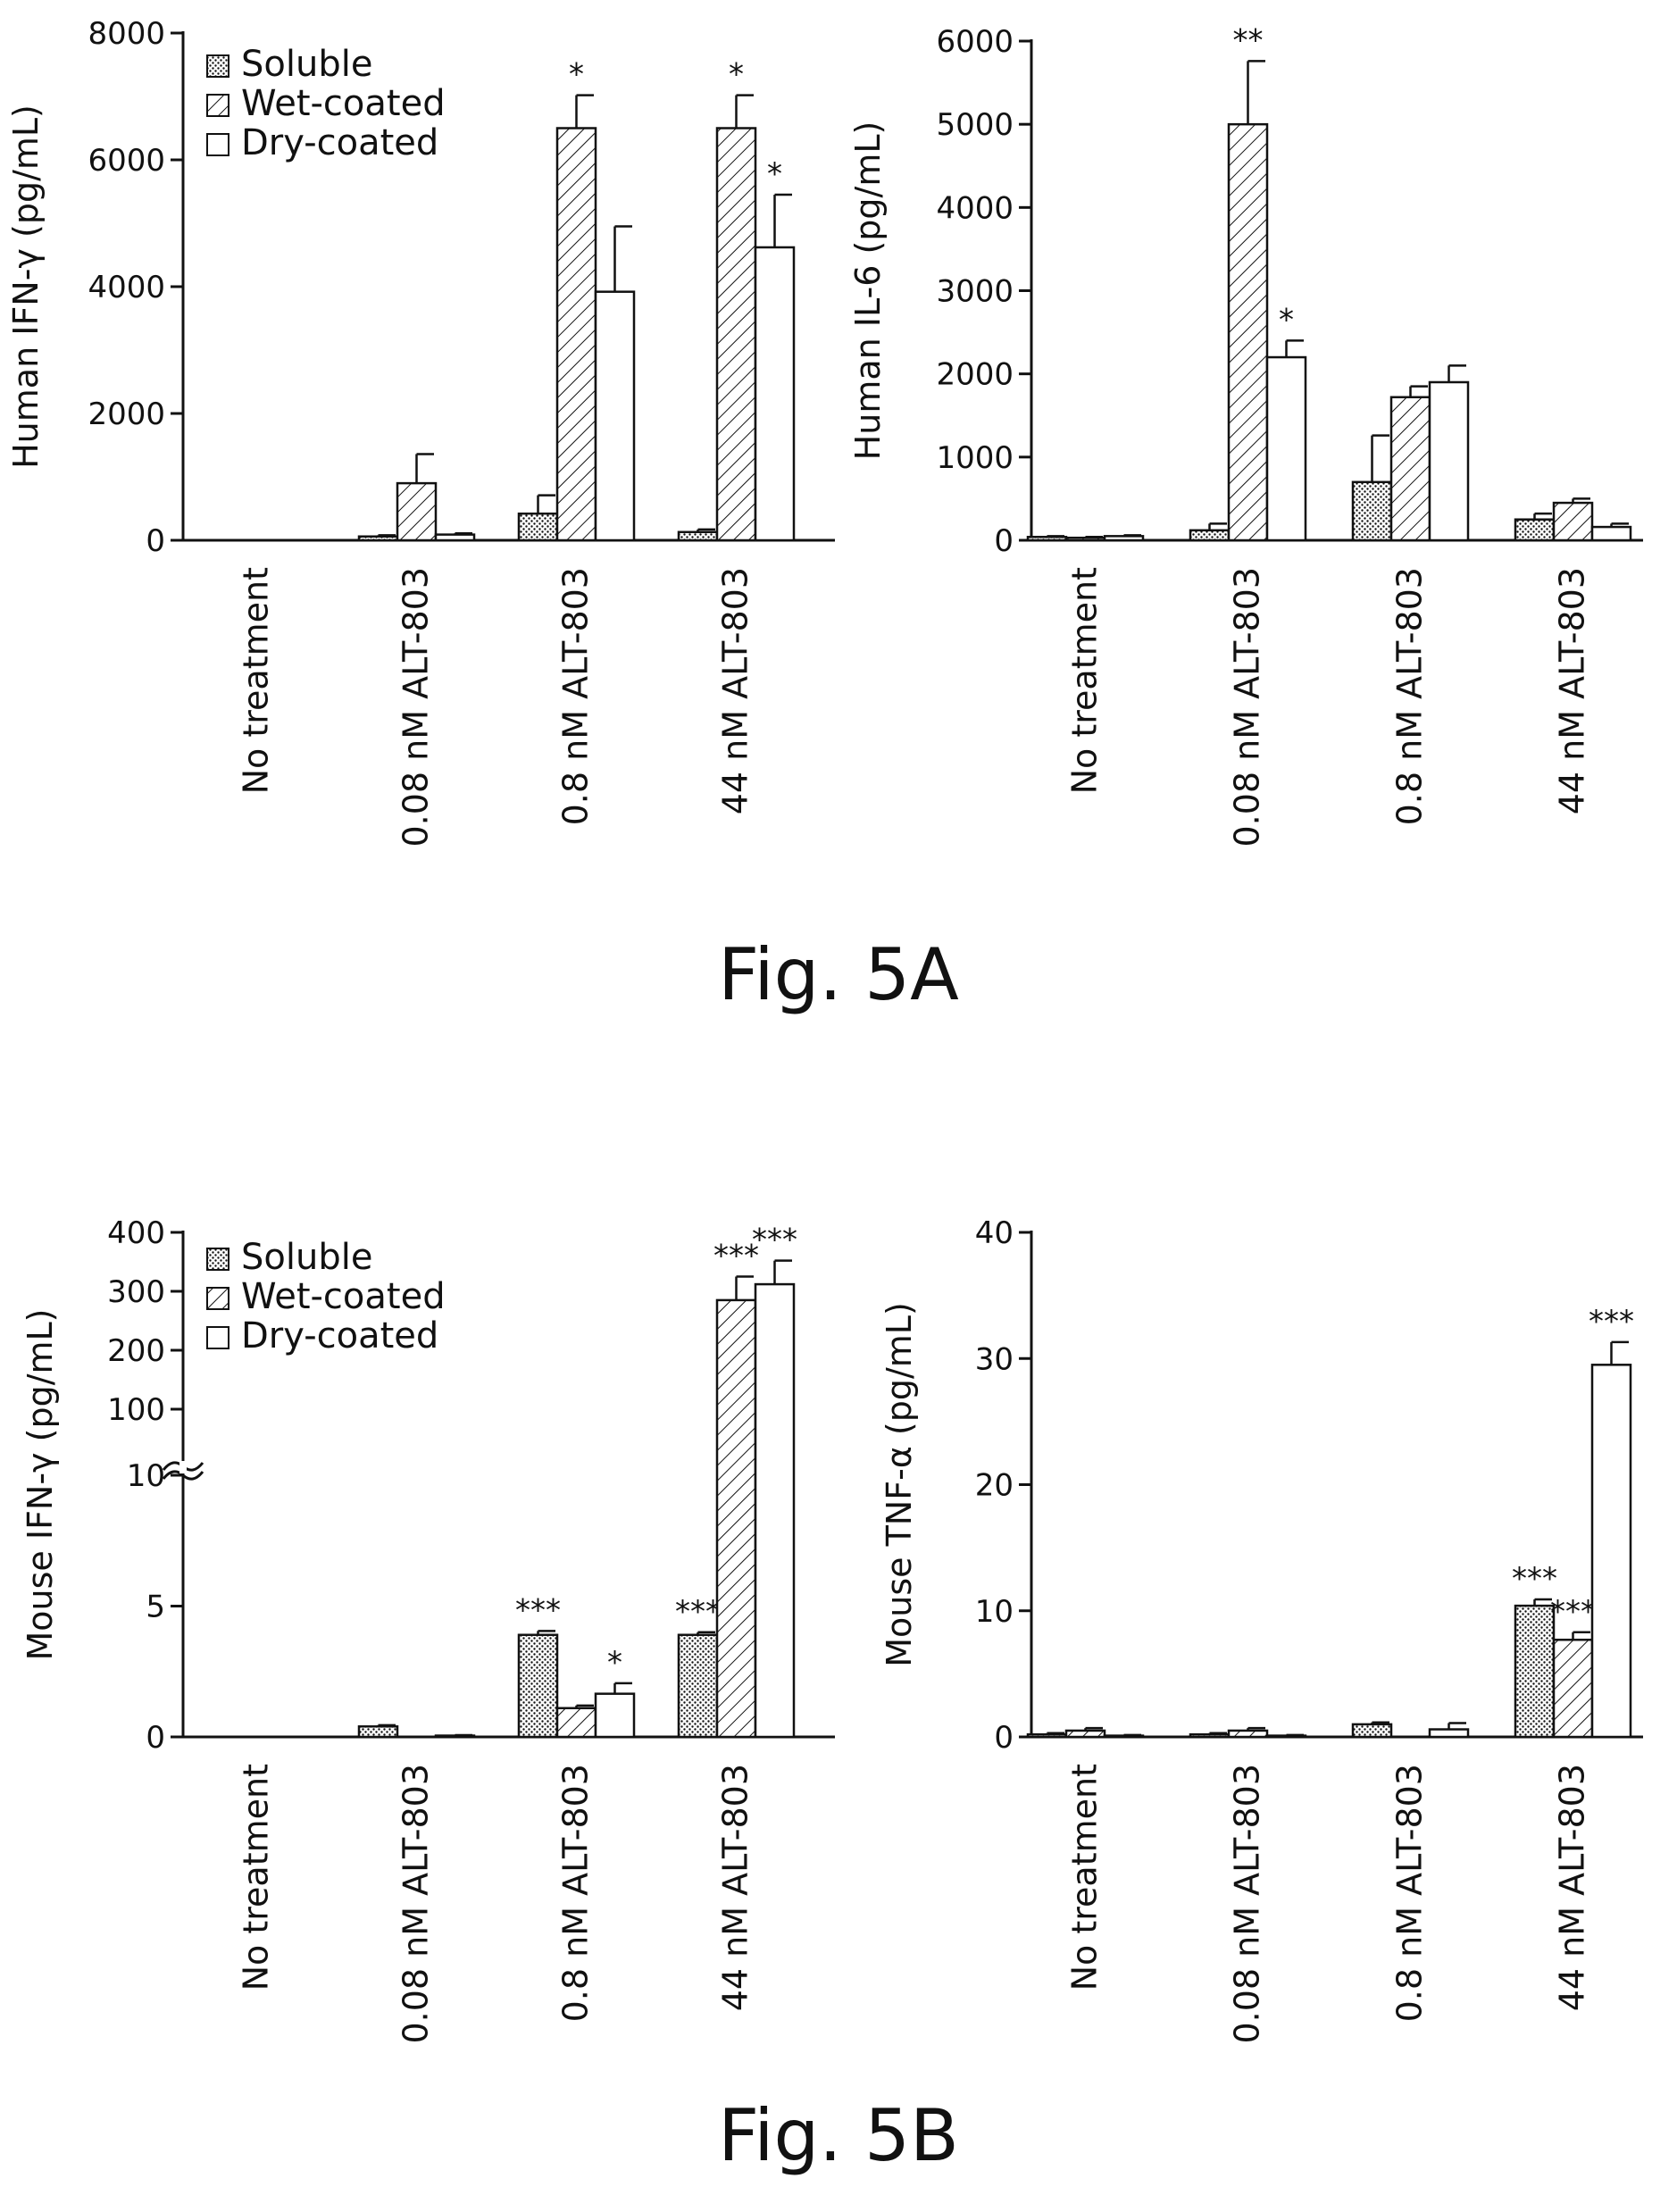 This screenshot has height=2212, width=1677. I want to click on y-tick-label: 5000, so click(975, 125).